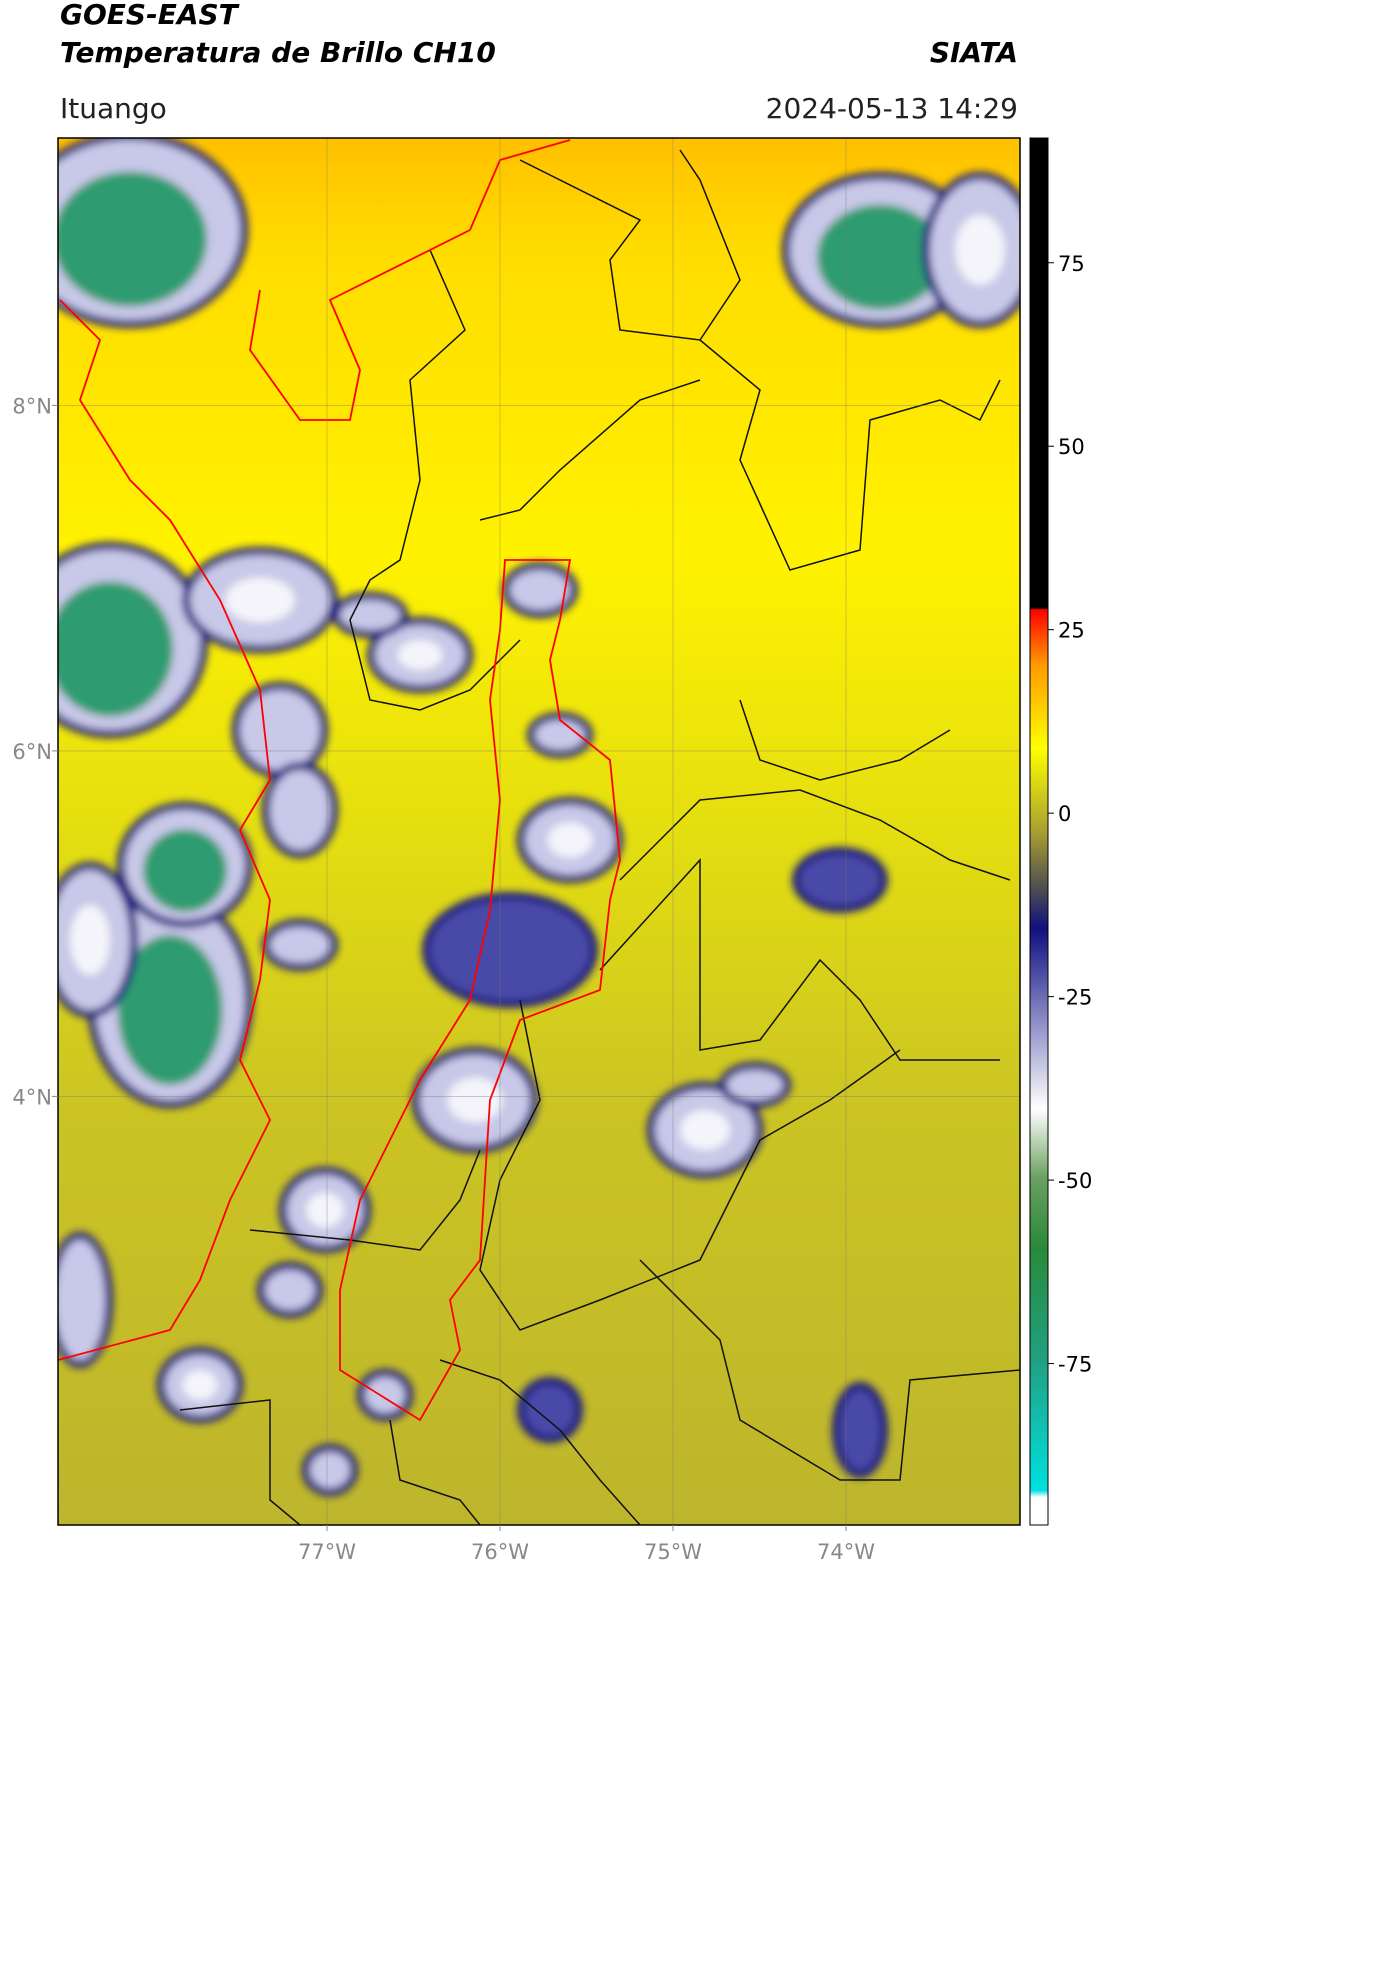 This screenshot has height=1985, width=1384. I want to click on x-tick-label: 75°W, so click(673, 1552).